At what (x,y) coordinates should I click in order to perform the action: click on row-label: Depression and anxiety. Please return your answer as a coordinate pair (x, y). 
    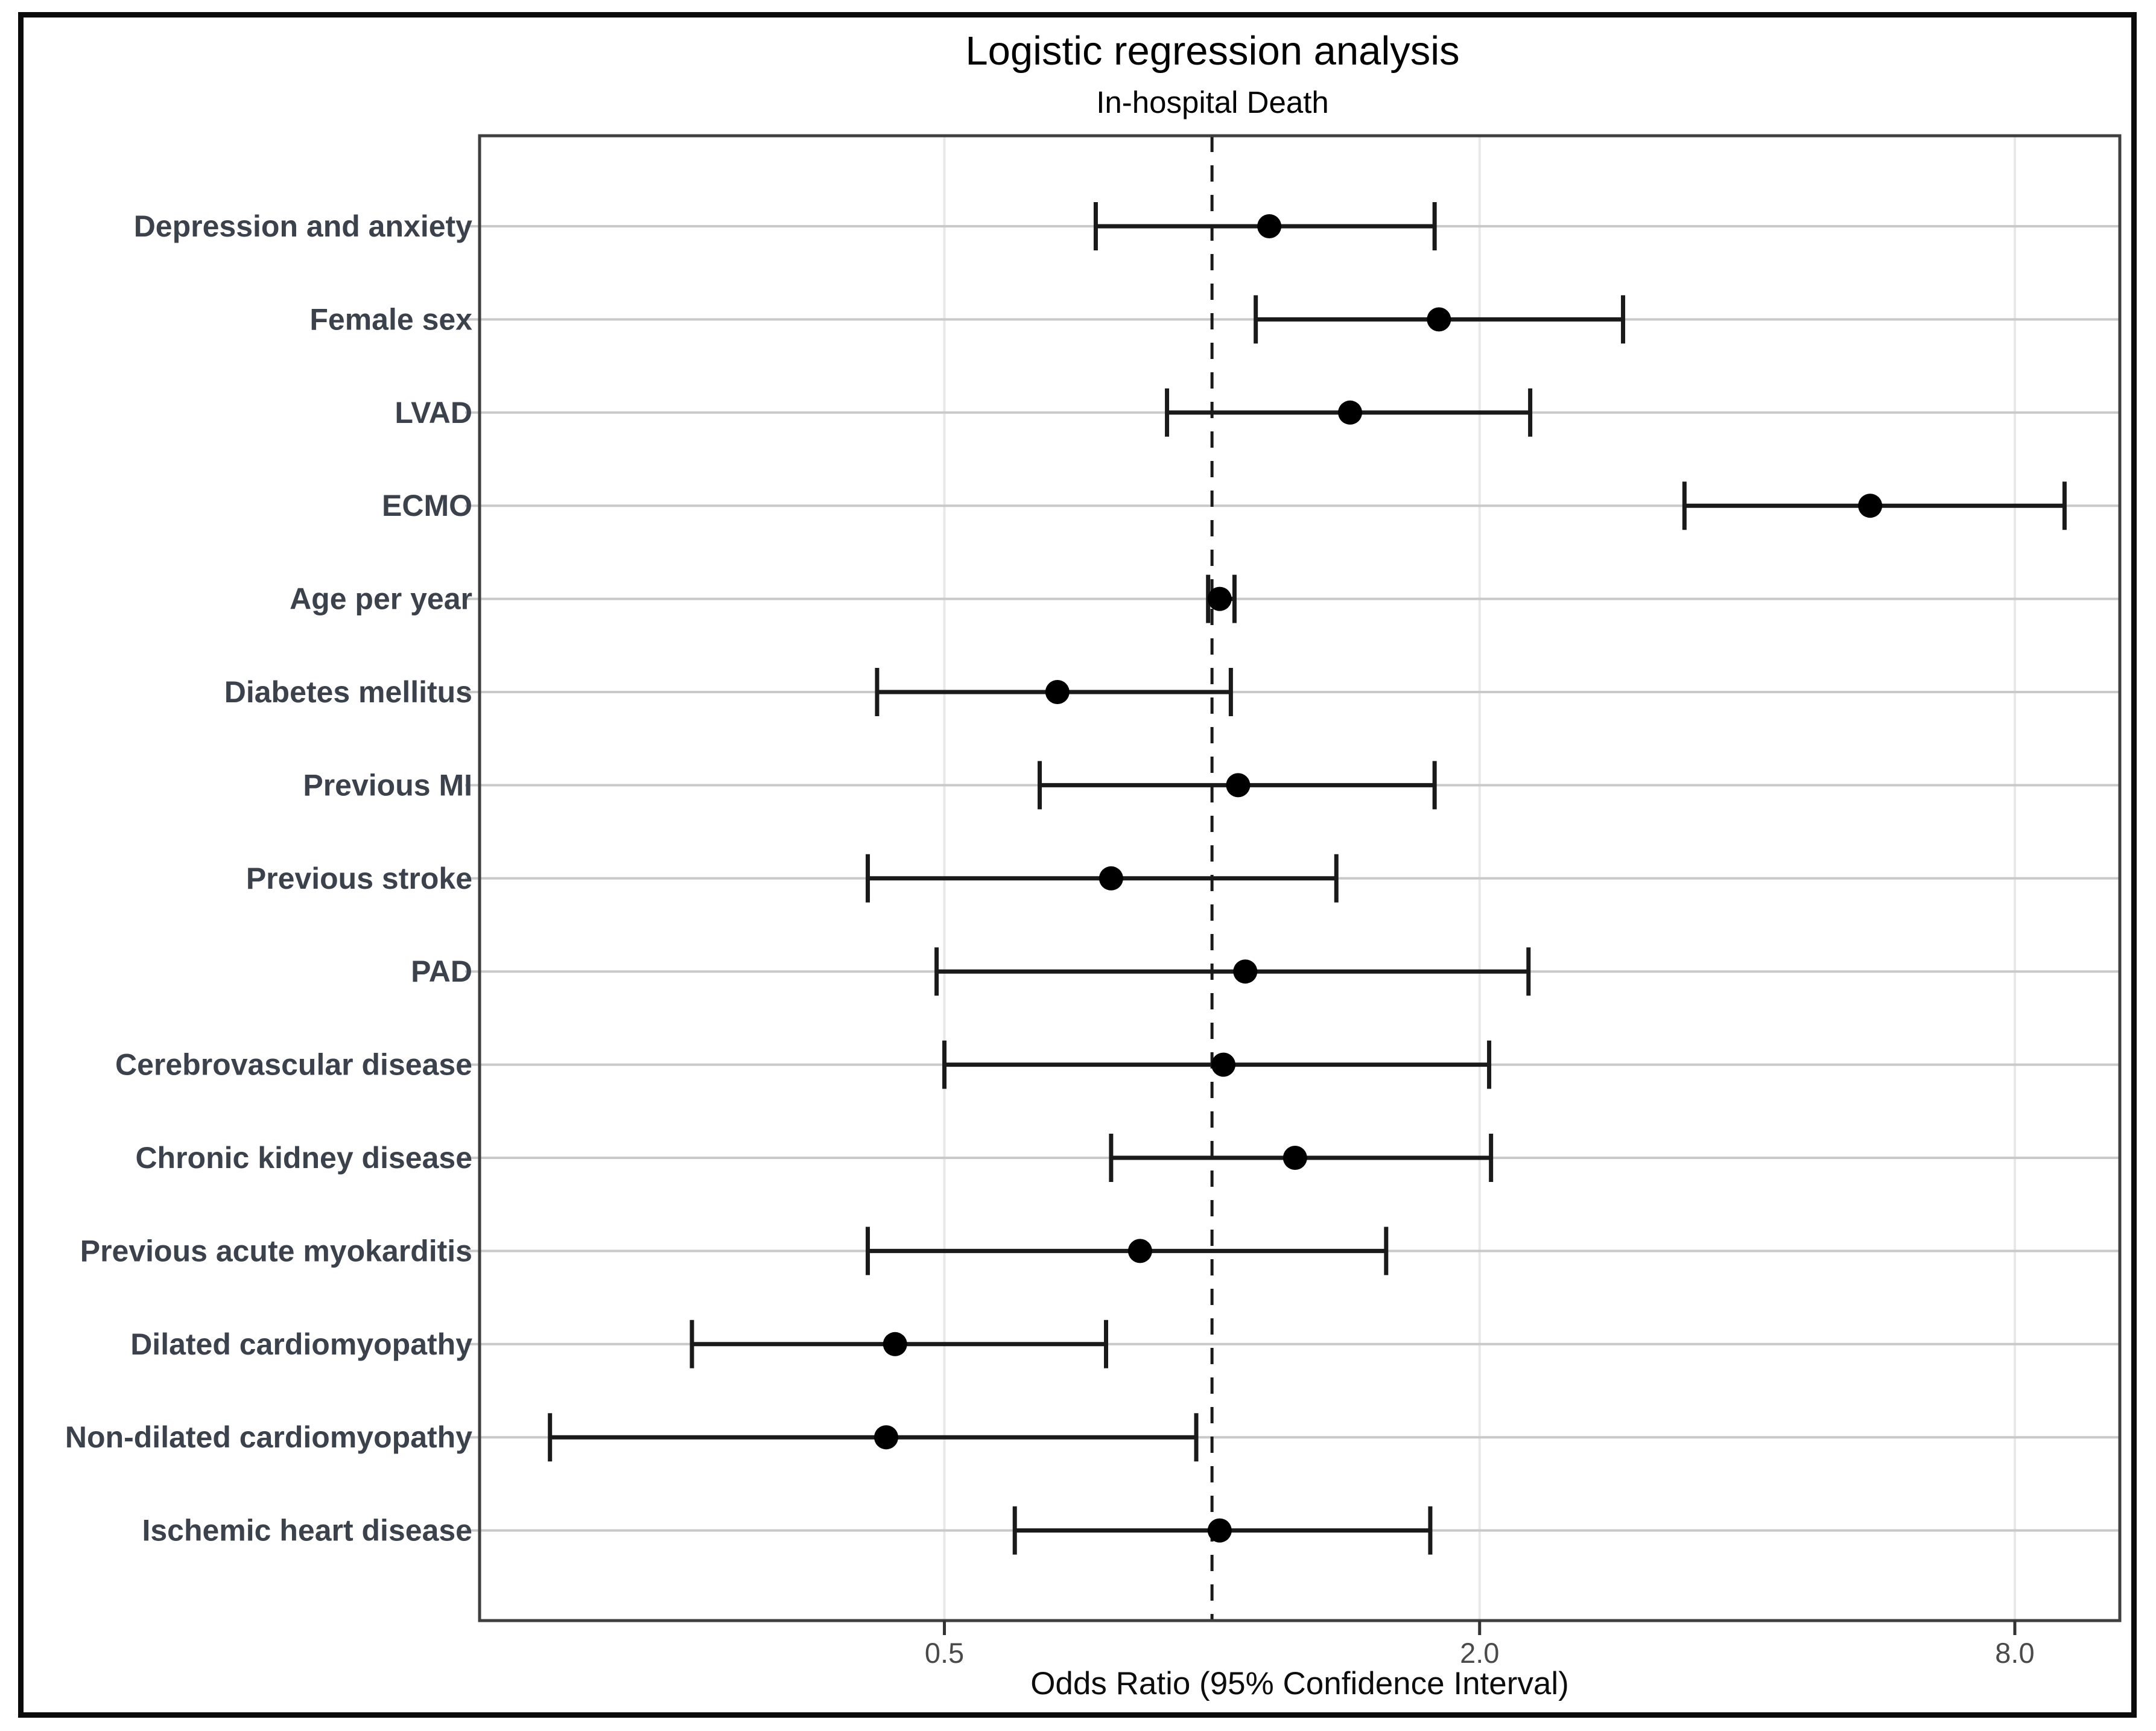
    Looking at the image, I should click on (303, 226).